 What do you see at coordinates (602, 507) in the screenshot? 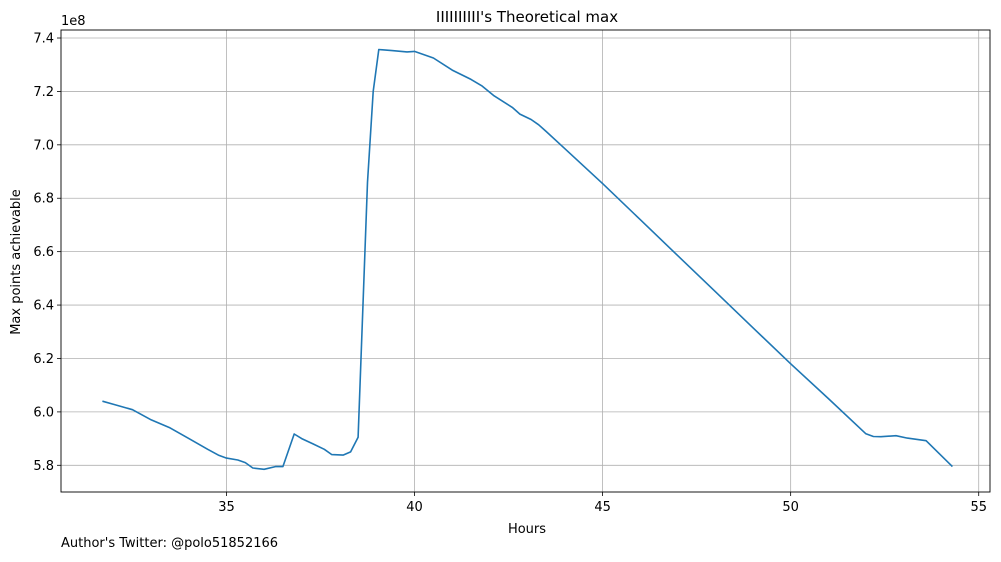
I see `x-tick-label: 45` at bounding box center [602, 507].